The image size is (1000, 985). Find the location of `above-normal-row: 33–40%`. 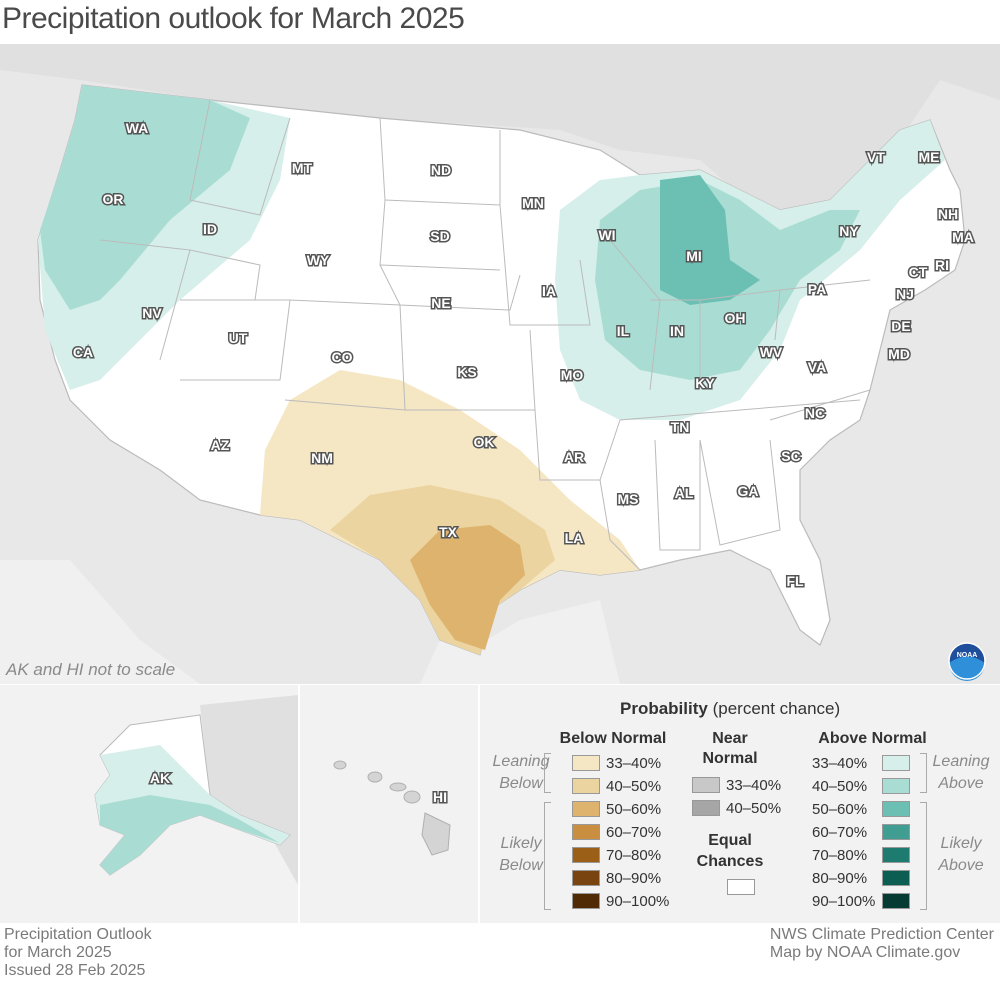

above-normal-row: 33–40% is located at coordinates (861, 763).